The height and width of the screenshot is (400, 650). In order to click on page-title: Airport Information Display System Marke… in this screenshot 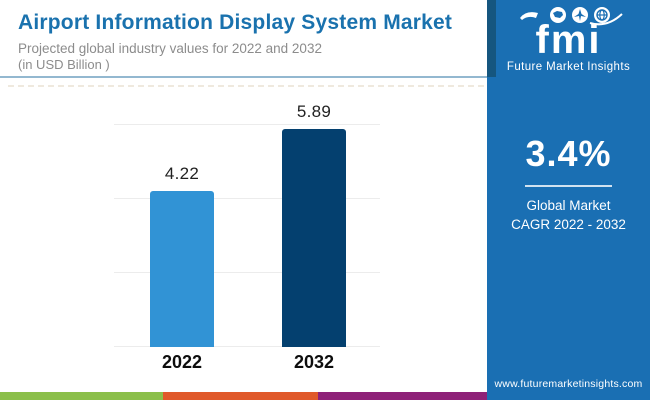, I will do `click(235, 22)`.